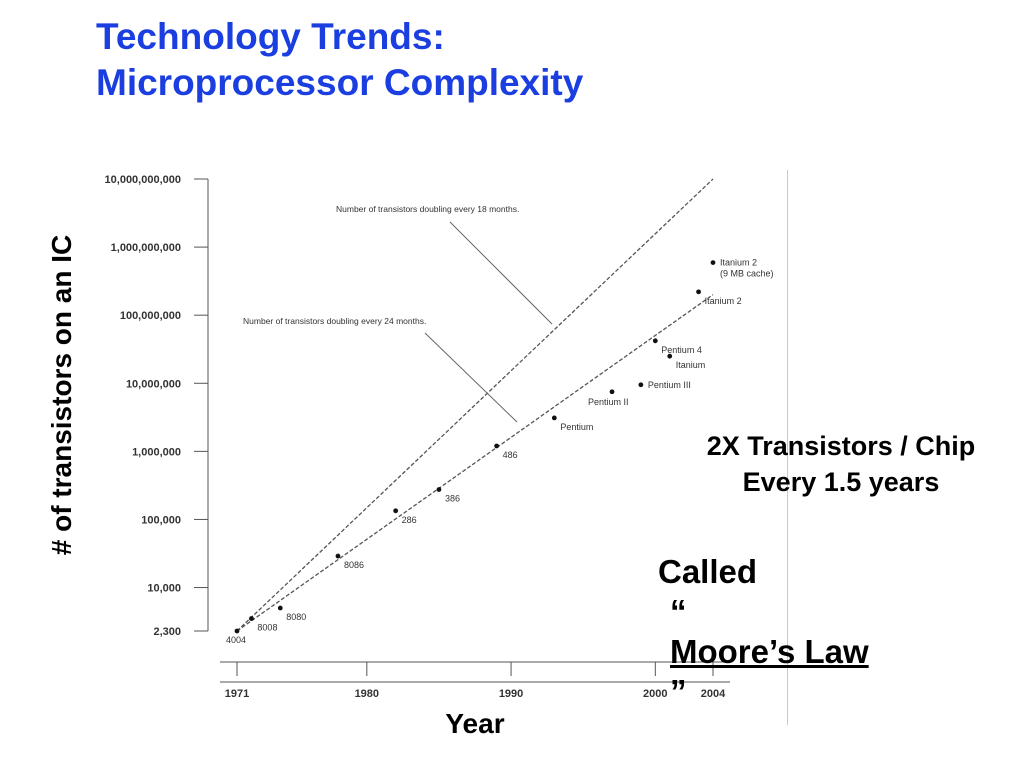 This screenshot has height=768, width=1024. I want to click on title-line-2: Microprocessor Complexity, so click(340, 82).